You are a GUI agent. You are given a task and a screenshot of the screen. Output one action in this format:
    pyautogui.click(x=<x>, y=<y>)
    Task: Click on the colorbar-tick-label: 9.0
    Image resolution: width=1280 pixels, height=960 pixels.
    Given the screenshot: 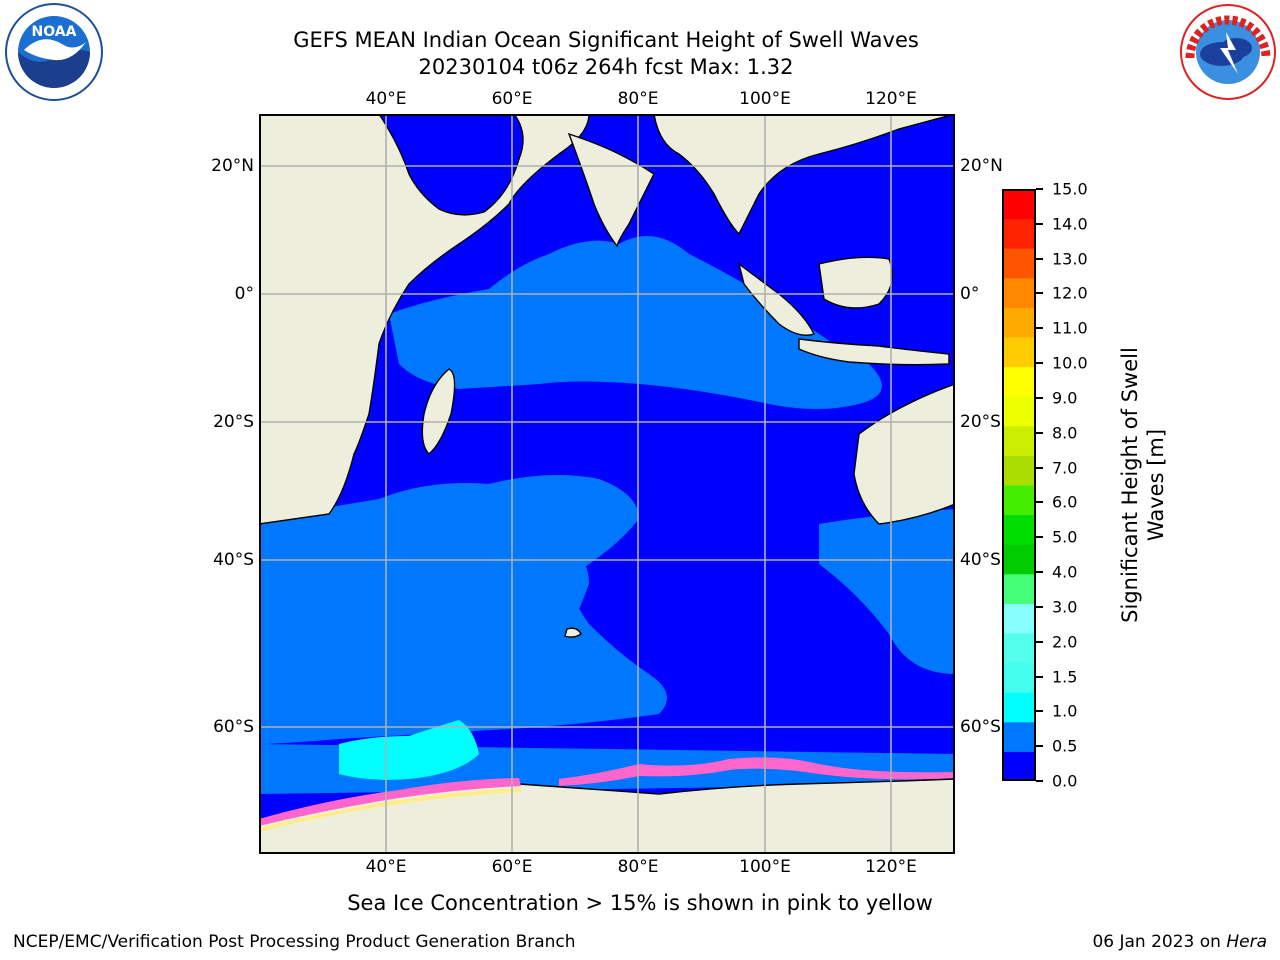 What is the action you would take?
    pyautogui.click(x=1065, y=398)
    